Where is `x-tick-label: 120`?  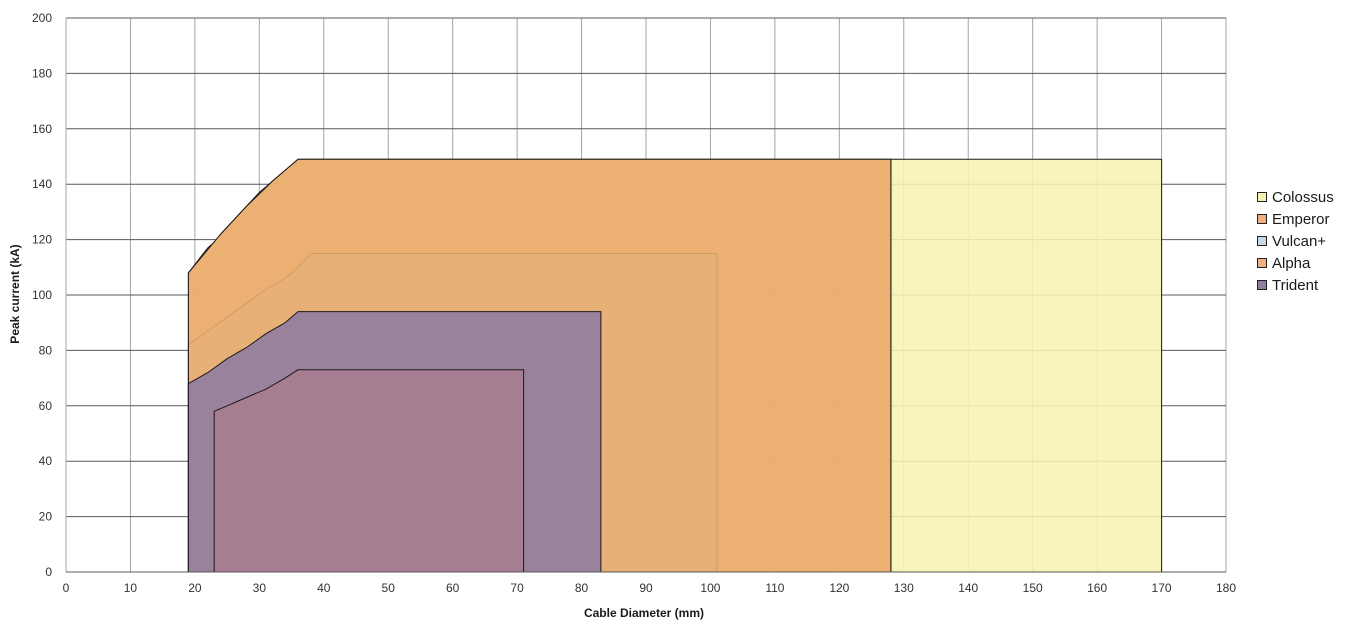
x-tick-label: 120 is located at coordinates (839, 588).